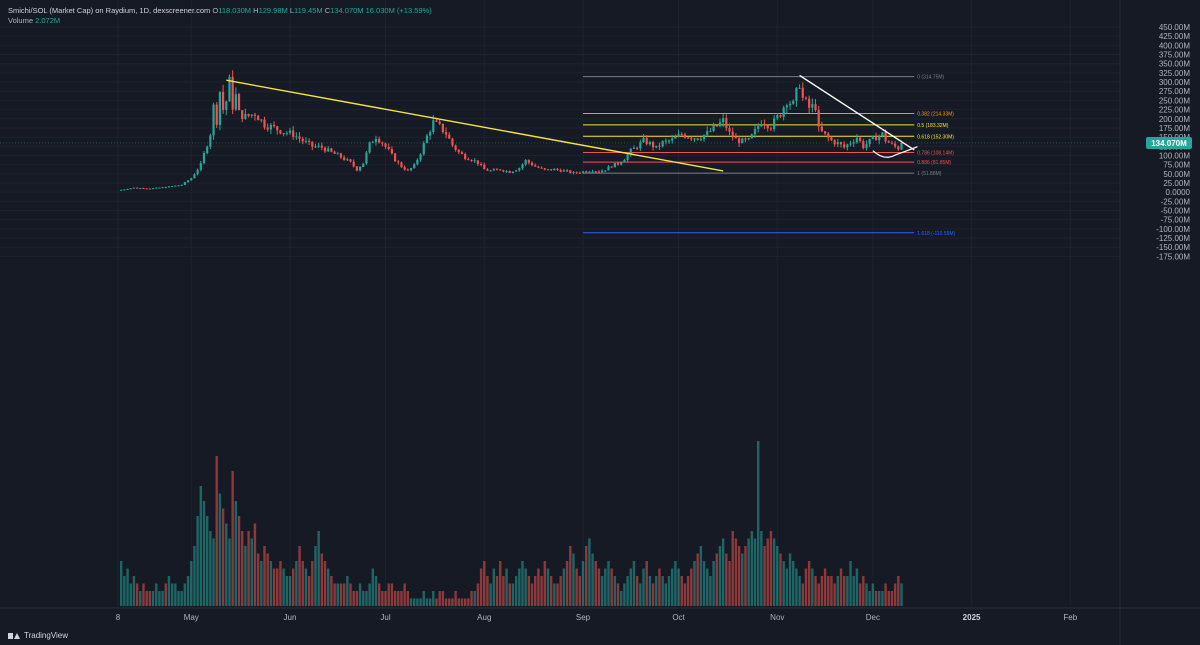 The width and height of the screenshot is (1200, 645). What do you see at coordinates (600, 614) in the screenshot?
I see `time-axis: 8 May Jun Jul Aug Sep Oct Nov Dec 2025 Feb` at bounding box center [600, 614].